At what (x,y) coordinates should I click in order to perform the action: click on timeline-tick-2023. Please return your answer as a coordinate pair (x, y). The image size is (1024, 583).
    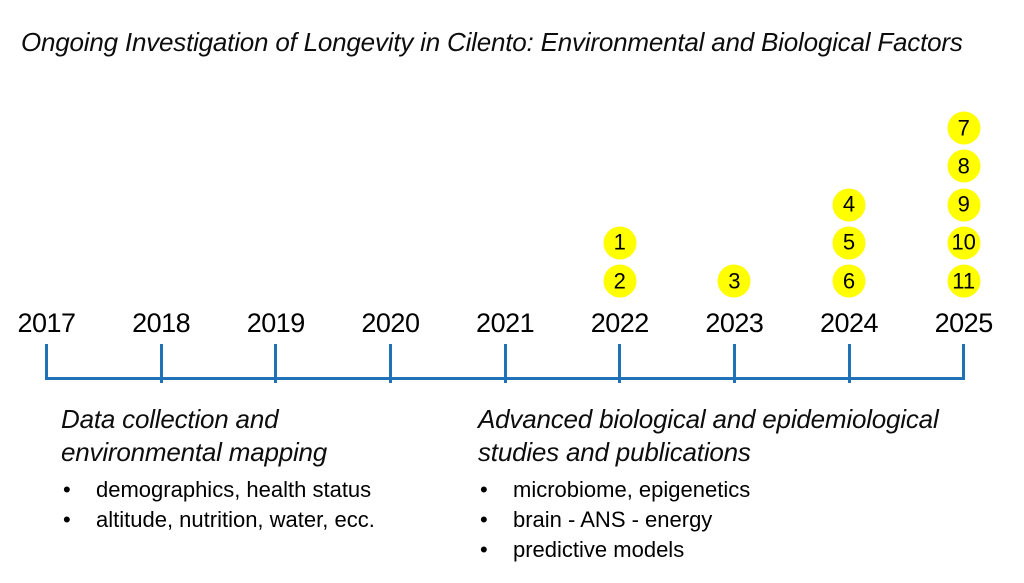
    Looking at the image, I should click on (734, 363).